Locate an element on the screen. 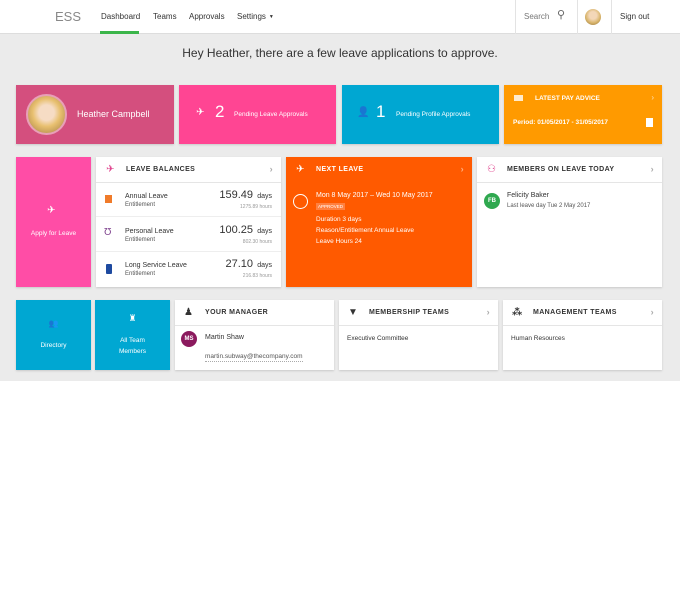 Image resolution: width=680 pixels, height=606 pixels. pay-title: LATEST PAY ADVICE is located at coordinates (567, 98).